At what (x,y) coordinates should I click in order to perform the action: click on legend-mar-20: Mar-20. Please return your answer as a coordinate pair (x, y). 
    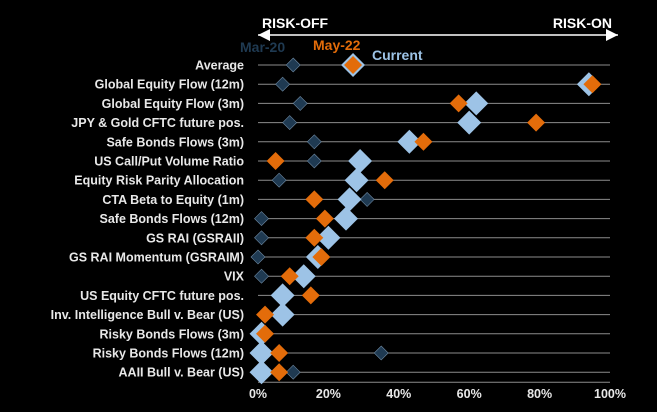
    Looking at the image, I should click on (262, 47).